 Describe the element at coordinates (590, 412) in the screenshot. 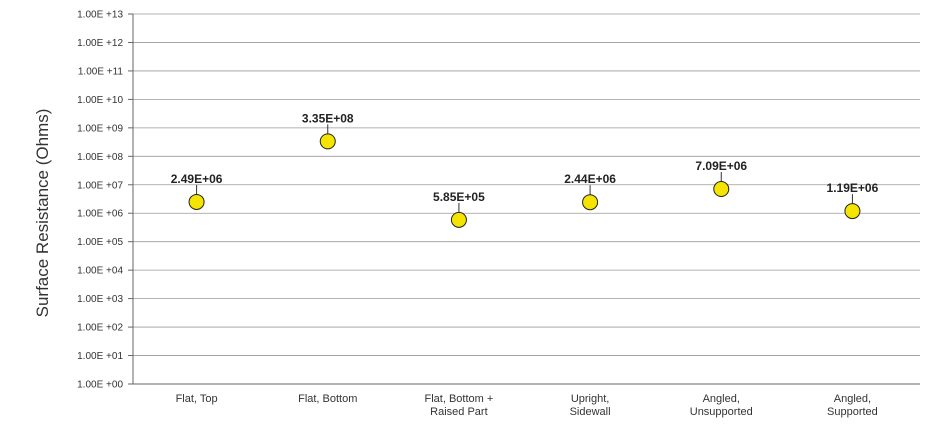

I see `x-category-label: Sidewall` at that location.